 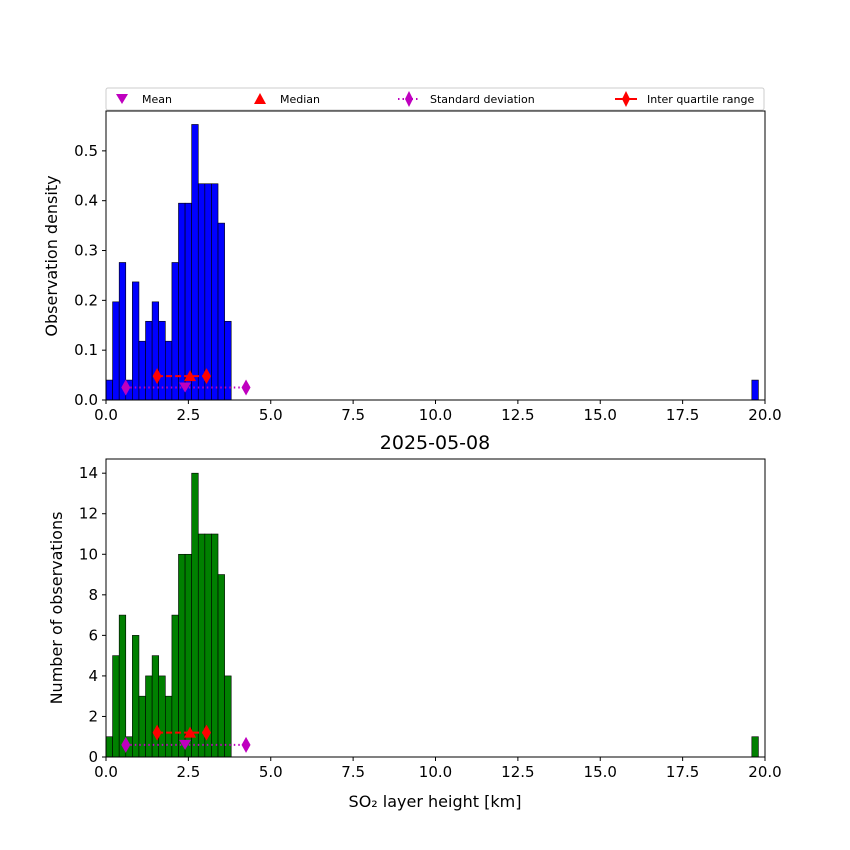 What do you see at coordinates (626, 99) in the screenshot?
I see `legend-iqr-marker` at bounding box center [626, 99].